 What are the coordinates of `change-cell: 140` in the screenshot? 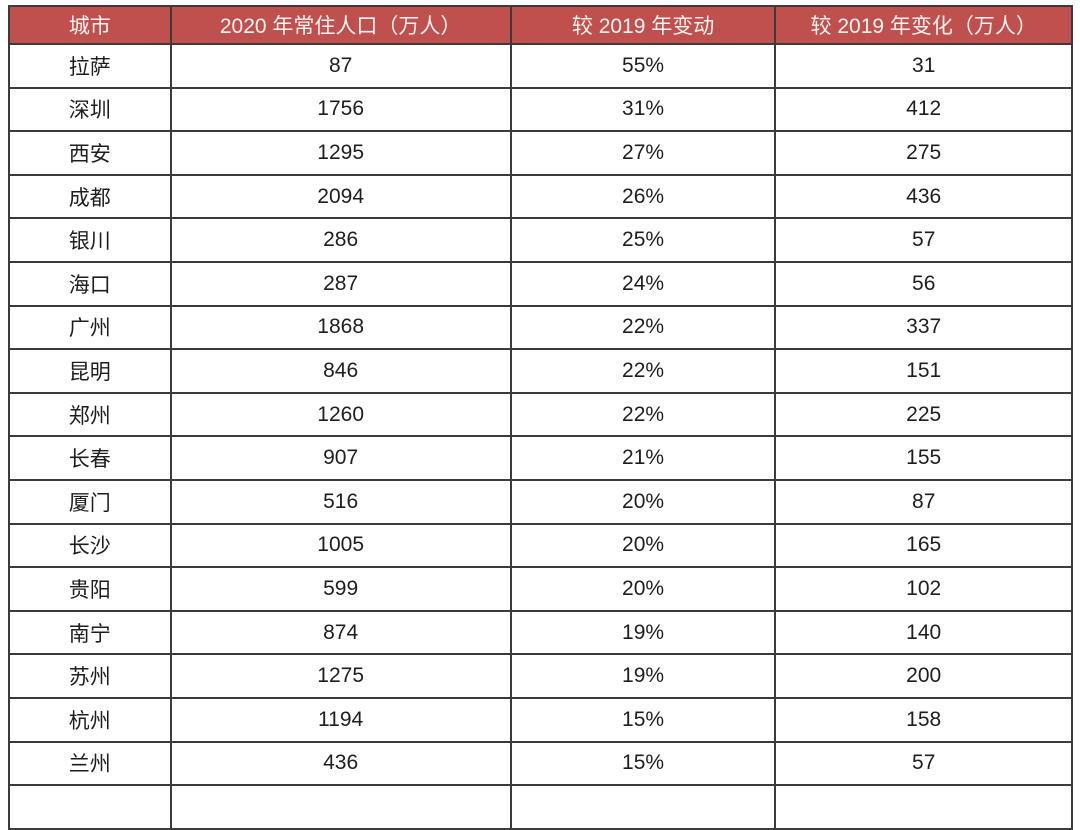 It's located at (923, 632).